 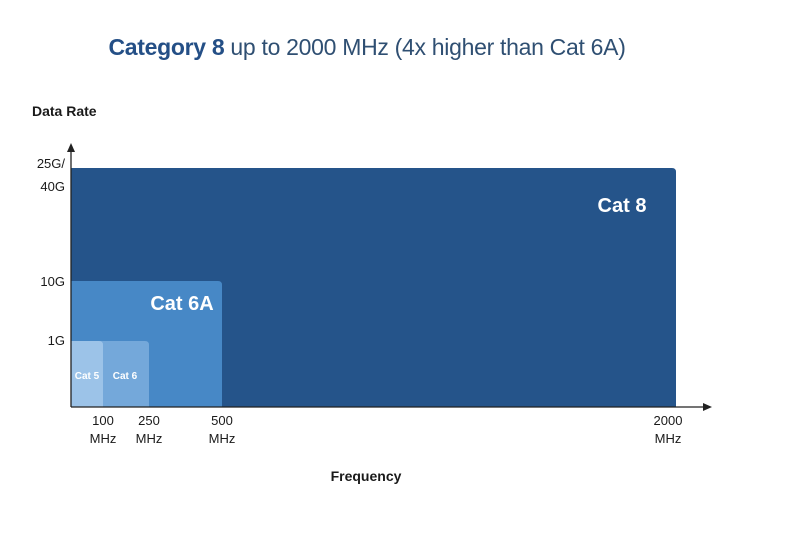 What do you see at coordinates (222, 420) in the screenshot?
I see `x-tick-label: 500` at bounding box center [222, 420].